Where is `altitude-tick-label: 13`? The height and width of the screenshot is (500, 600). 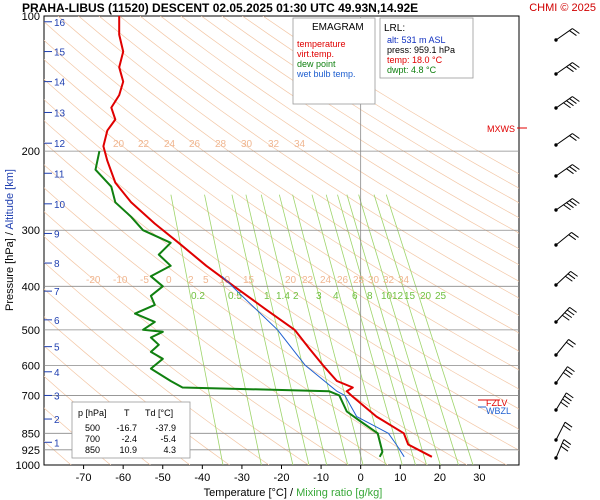
altitude-tick-label: 13 is located at coordinates (60, 113).